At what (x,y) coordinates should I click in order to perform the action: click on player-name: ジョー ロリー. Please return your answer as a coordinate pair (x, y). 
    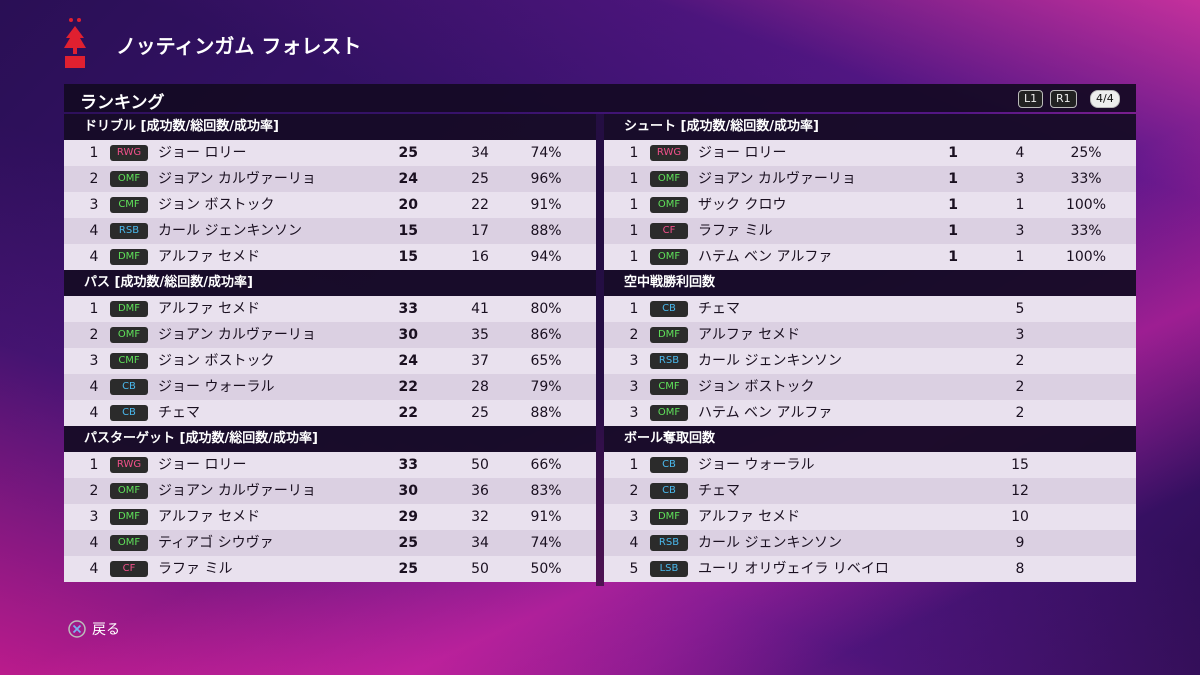
    Looking at the image, I should click on (742, 153).